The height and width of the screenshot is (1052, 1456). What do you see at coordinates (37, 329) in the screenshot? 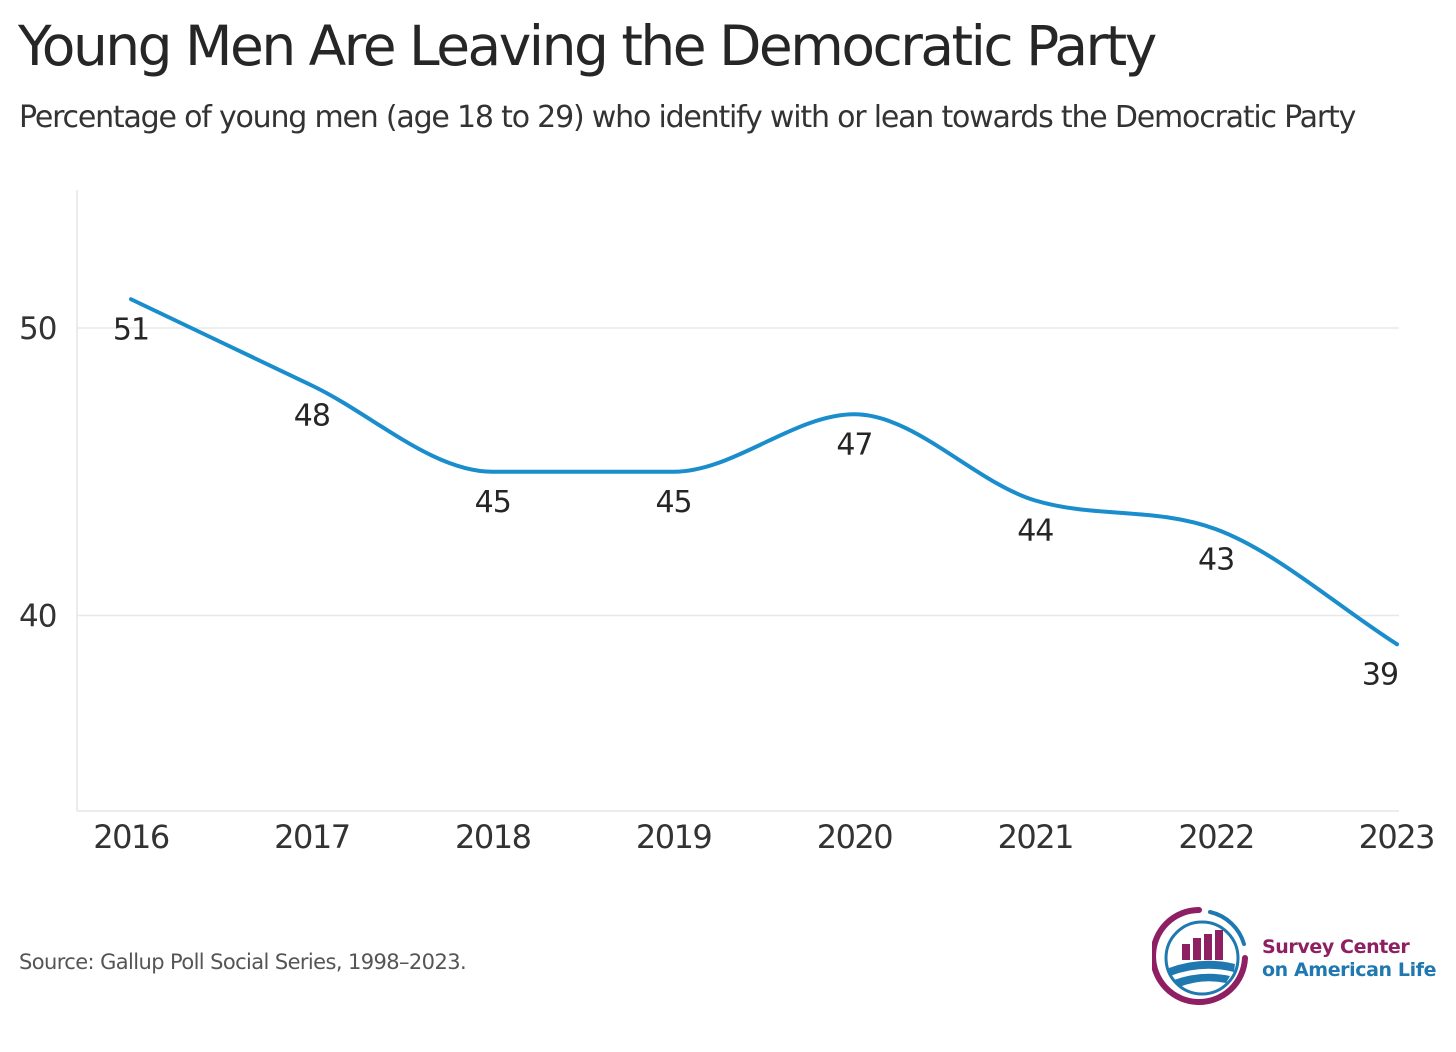
I see `y-tick-label: 50` at bounding box center [37, 329].